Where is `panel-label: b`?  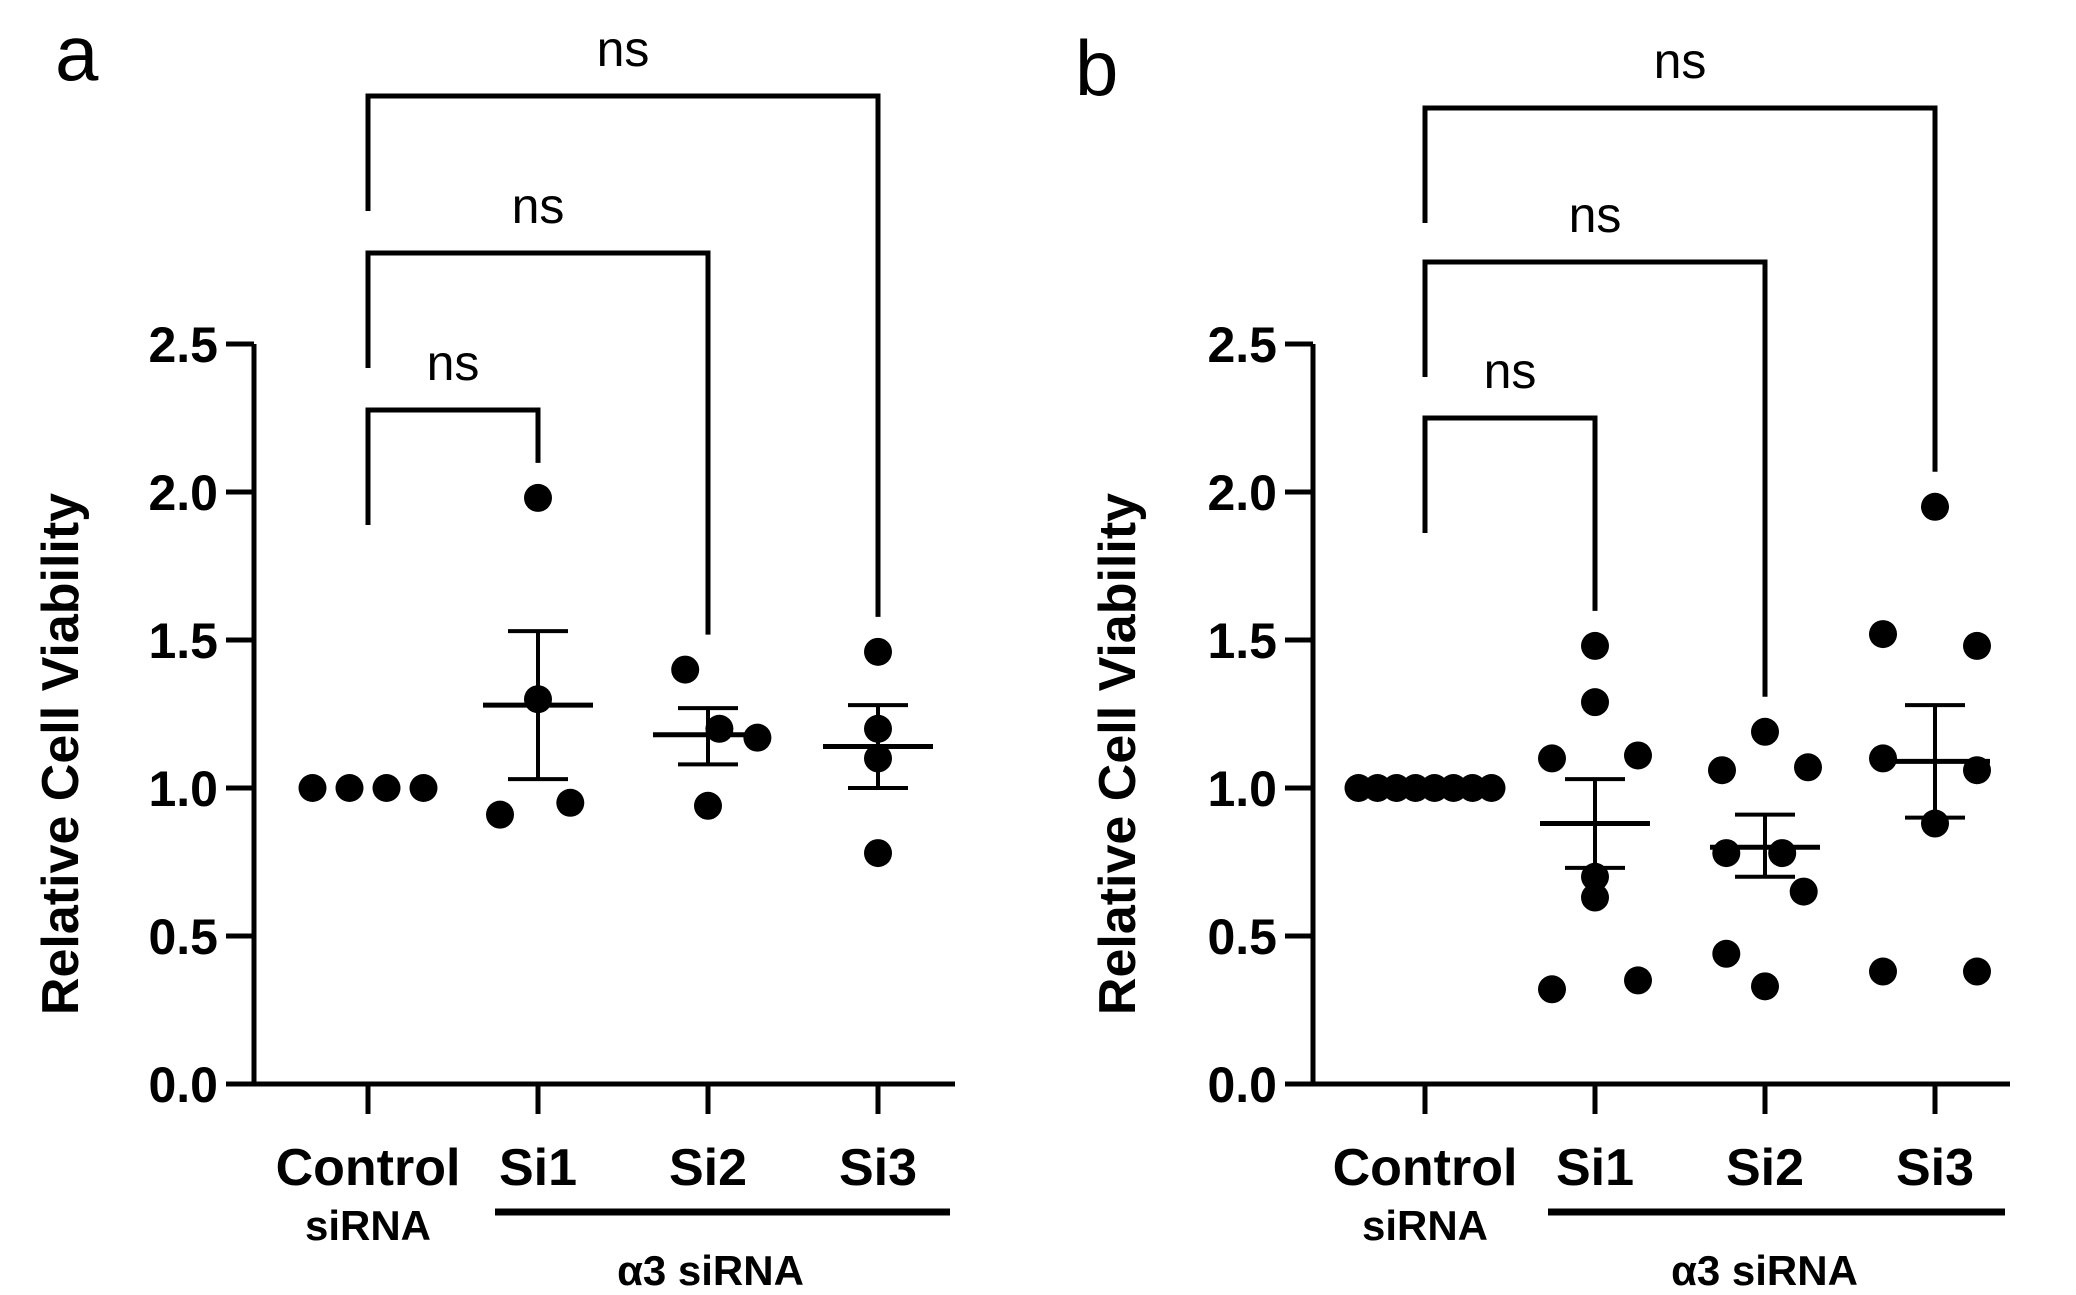 panel-label: b is located at coordinates (1096, 68).